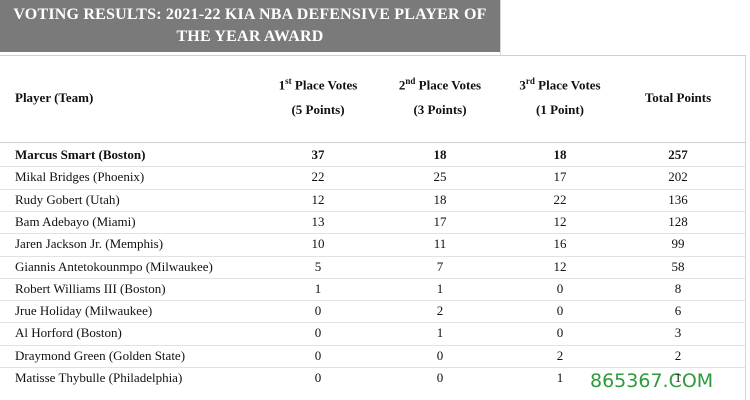  I want to click on value-cell: 6, so click(678, 311).